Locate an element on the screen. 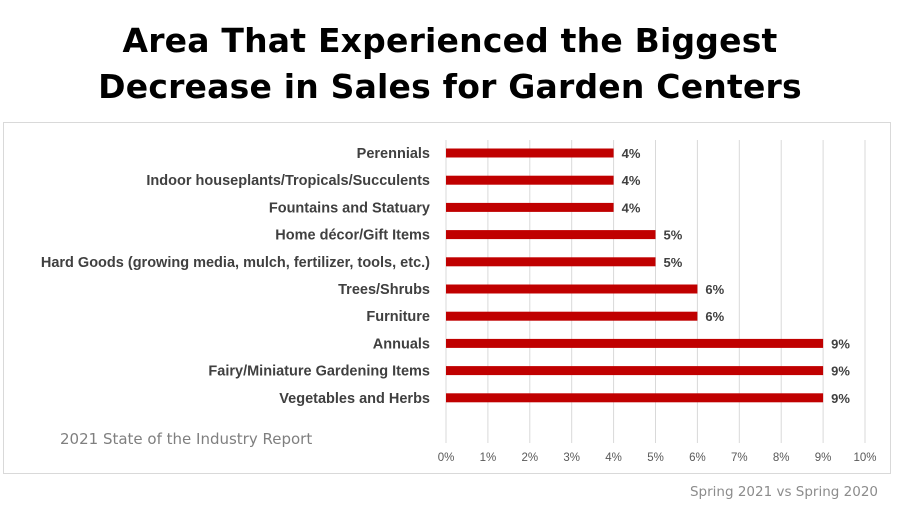 This screenshot has height=510, width=900. category-label: Trees/Shrubs is located at coordinates (384, 290).